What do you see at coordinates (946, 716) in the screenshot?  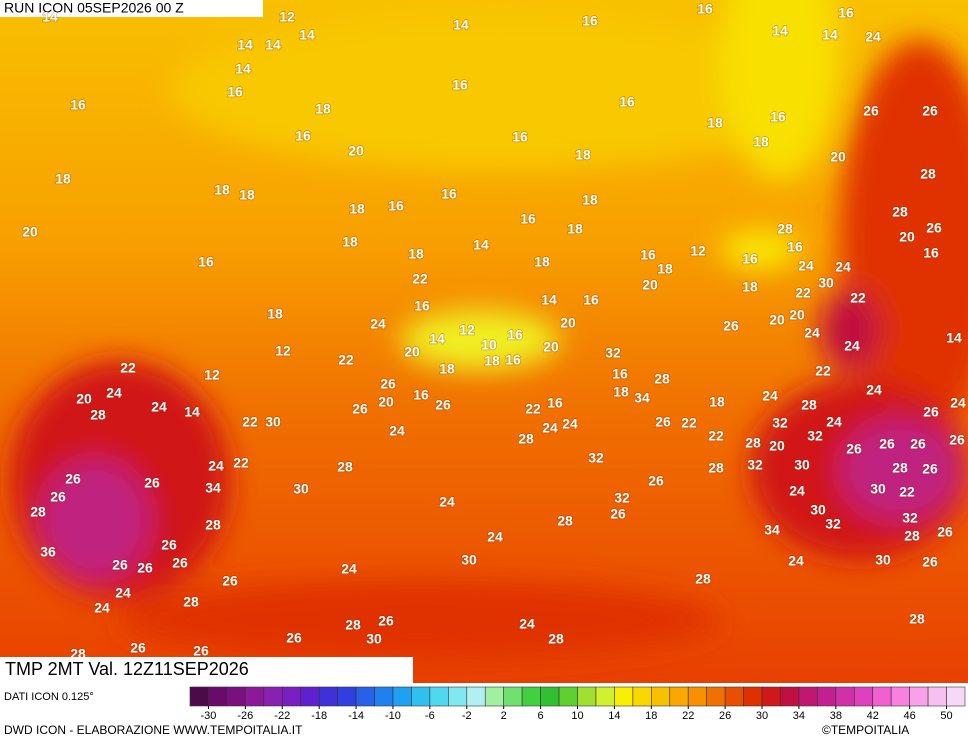 I see `colorbar-tick-label: 50` at bounding box center [946, 716].